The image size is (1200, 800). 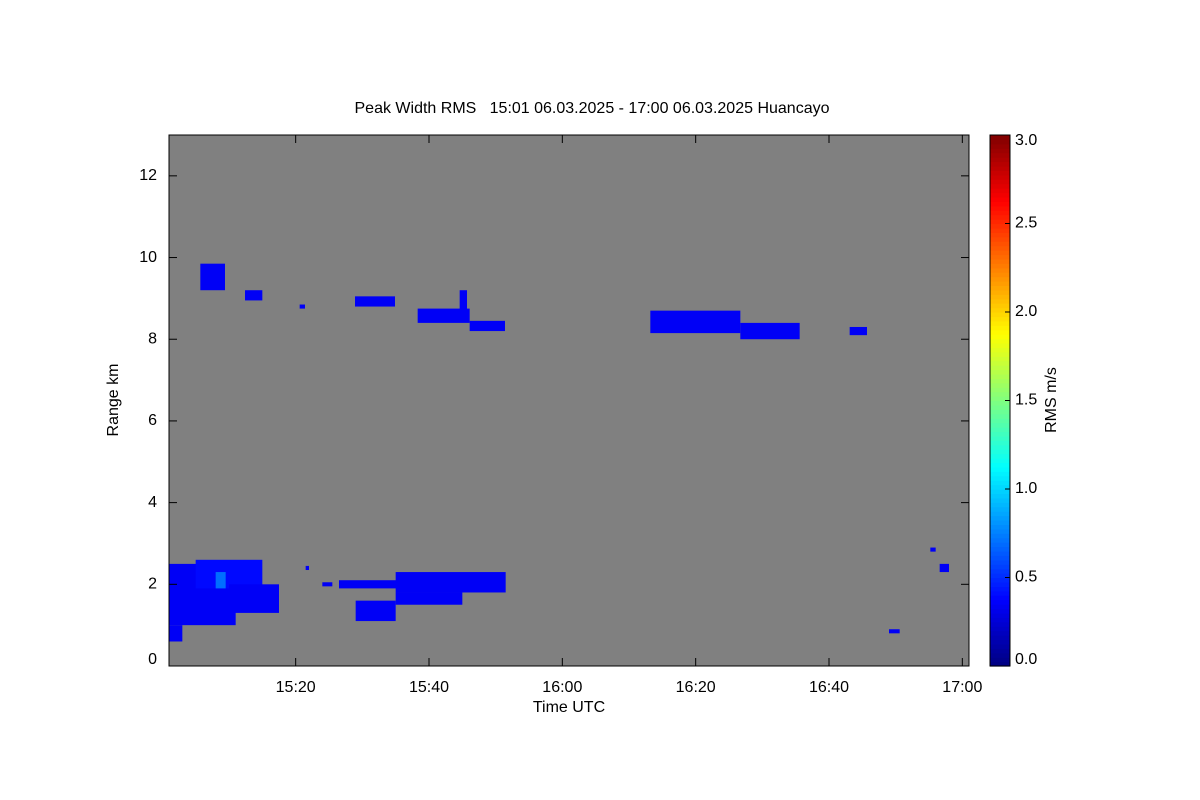 What do you see at coordinates (1051, 400) in the screenshot?
I see `colorbar-label: RMS m/s` at bounding box center [1051, 400].